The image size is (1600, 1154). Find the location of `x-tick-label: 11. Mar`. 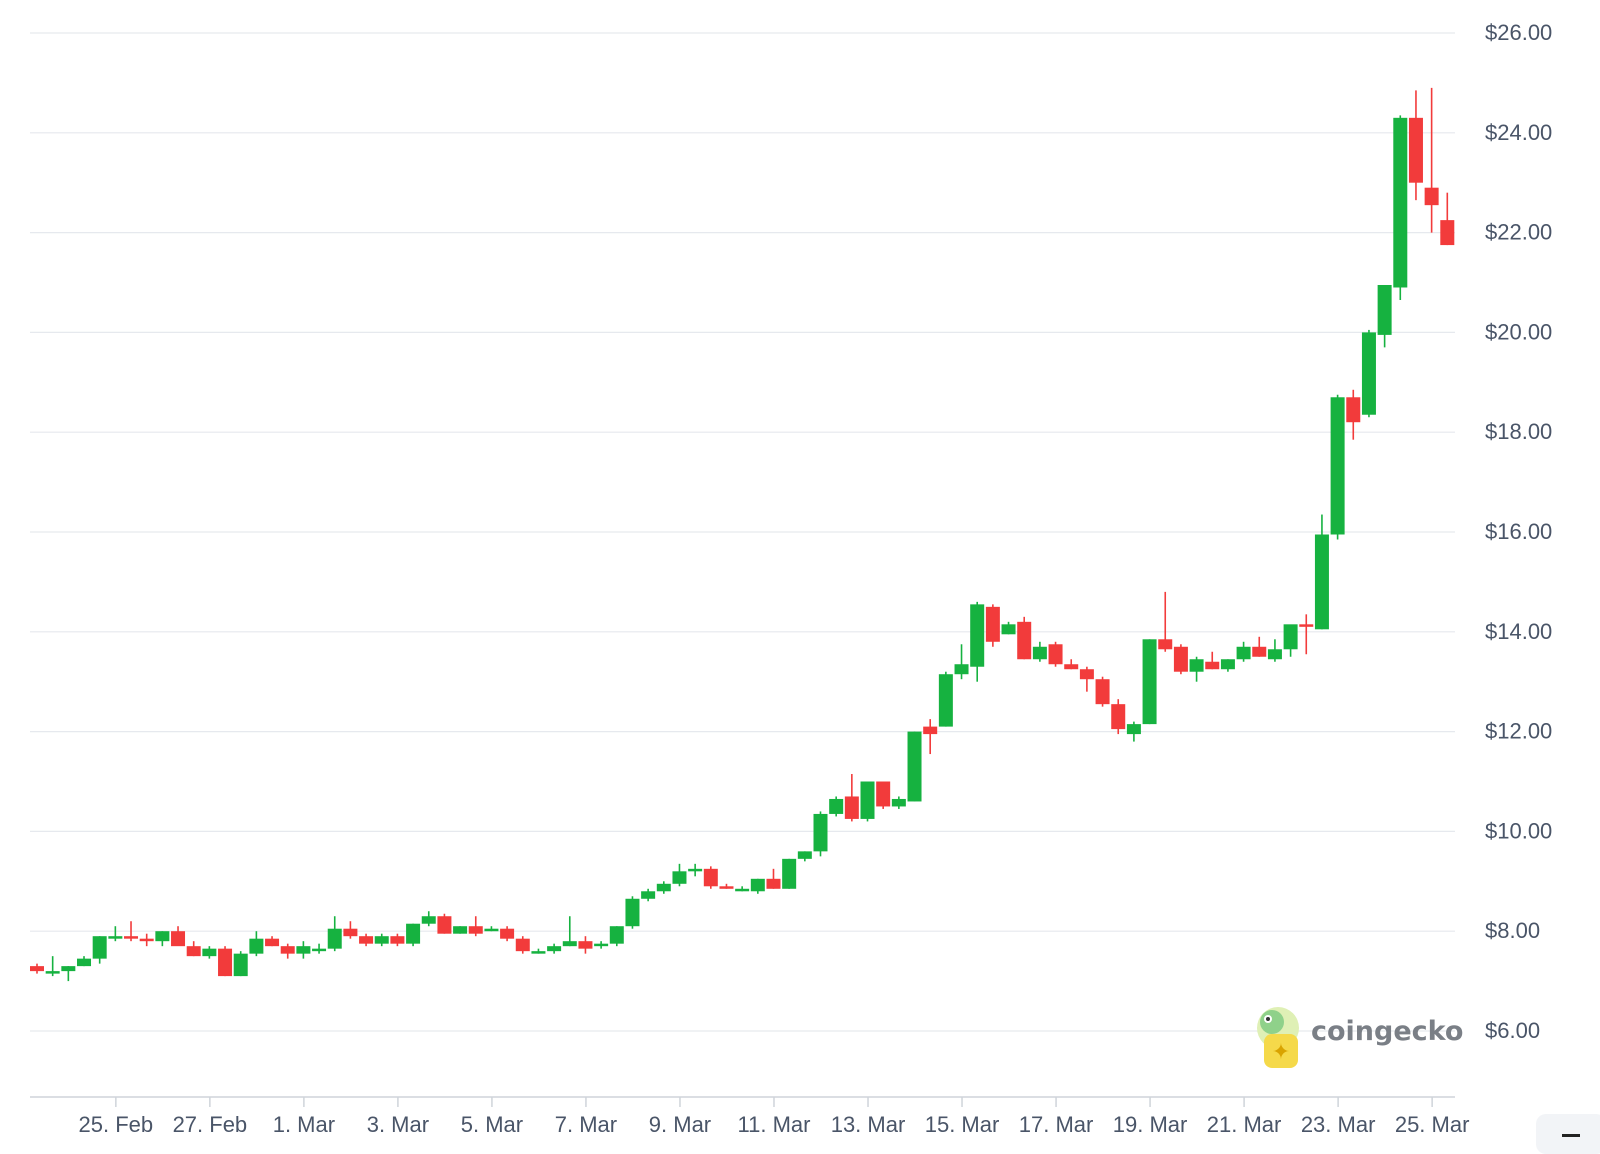

x-tick-label: 11. Mar is located at coordinates (774, 1124).